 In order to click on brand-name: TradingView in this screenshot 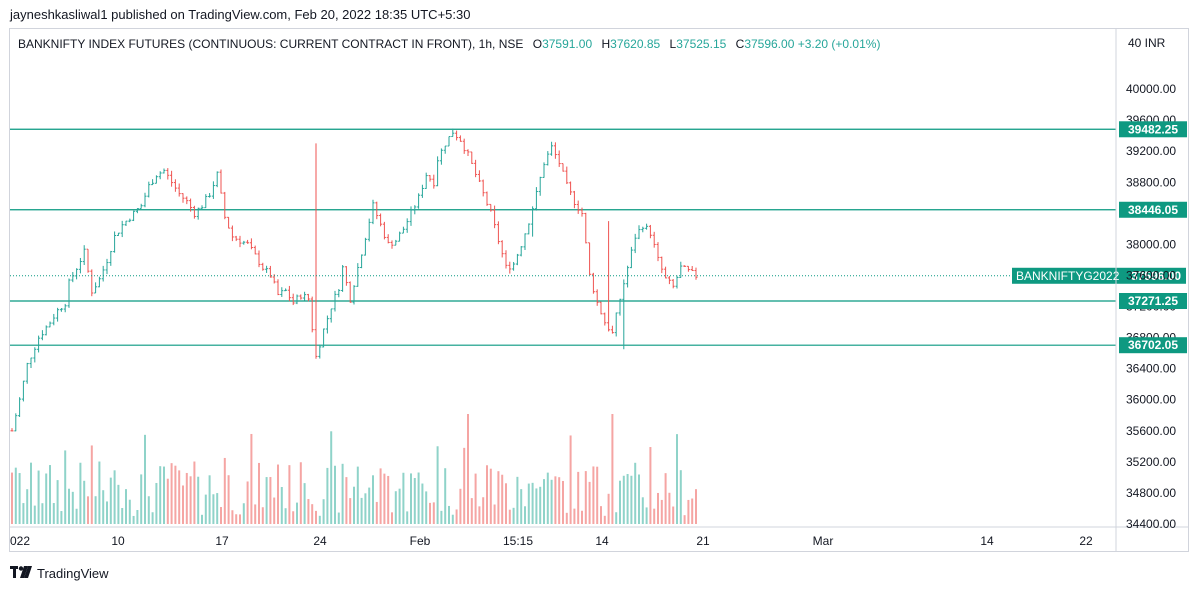, I will do `click(73, 573)`.